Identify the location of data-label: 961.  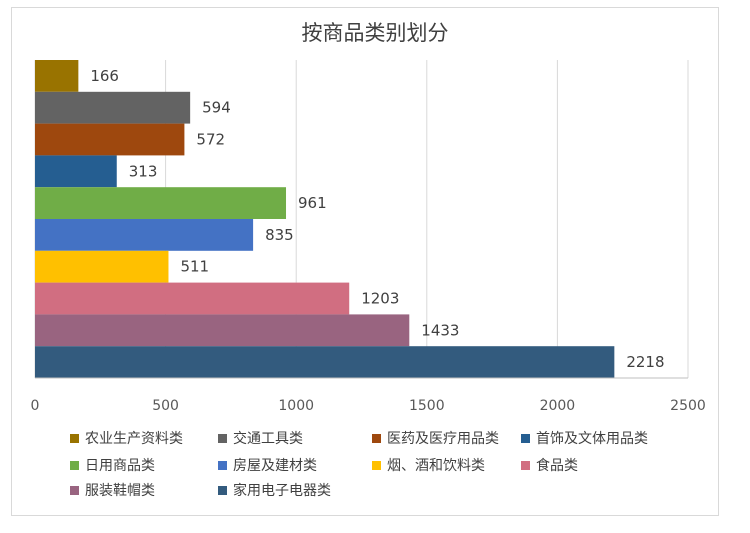
(312, 203).